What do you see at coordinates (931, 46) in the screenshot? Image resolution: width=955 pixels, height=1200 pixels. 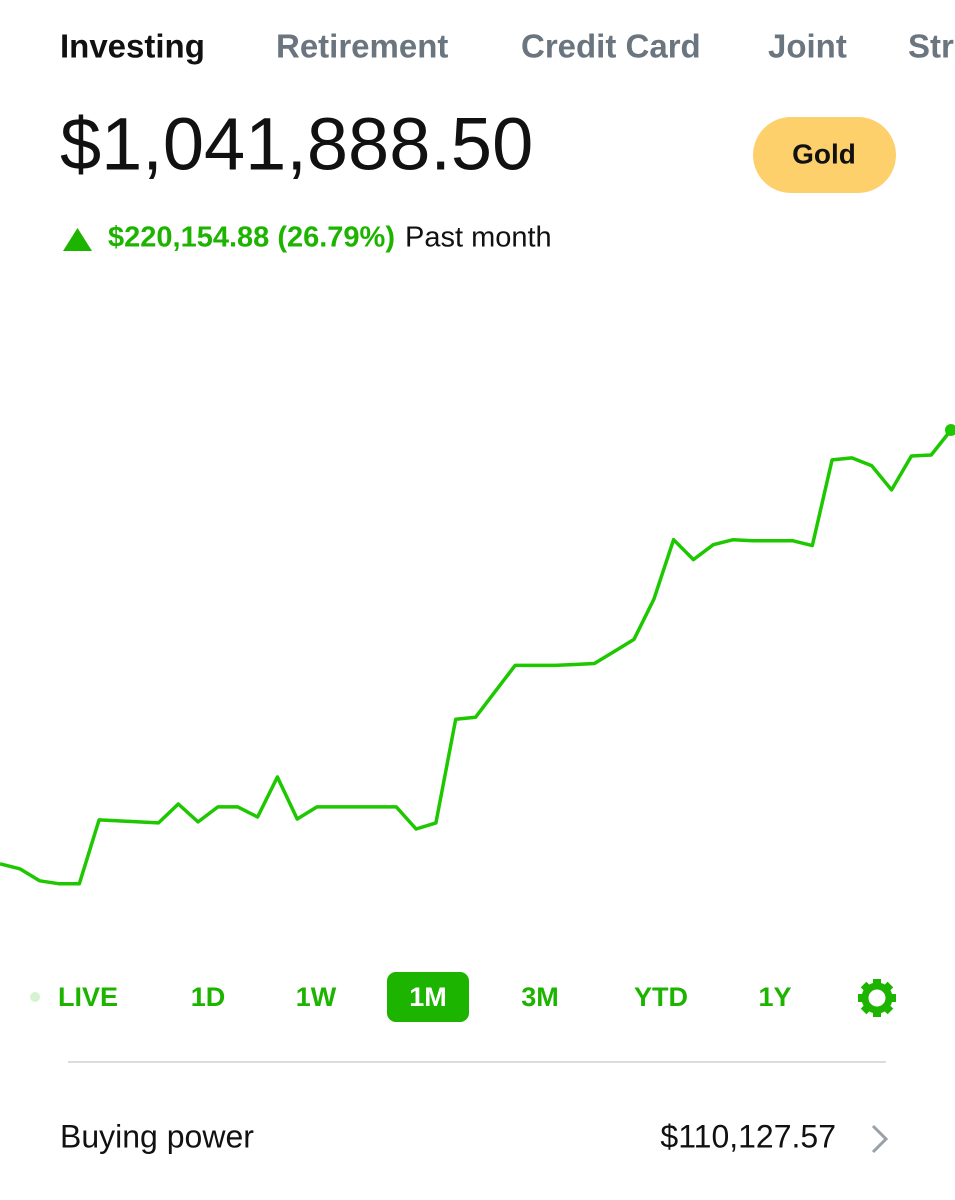 I see `account-tab: Str` at bounding box center [931, 46].